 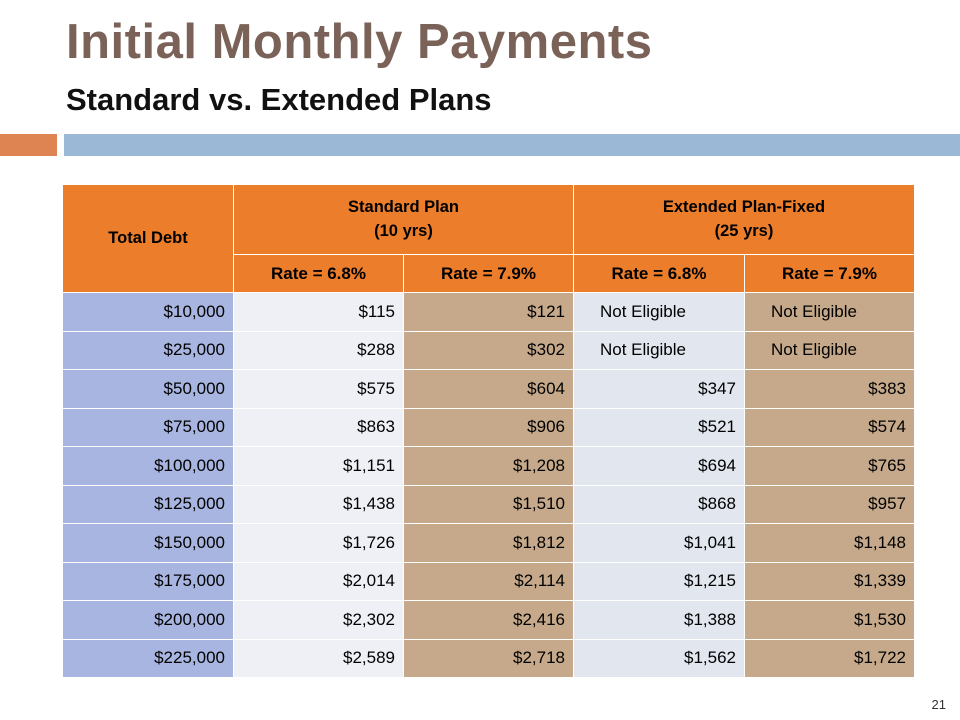 I want to click on header-standard-plan: Standard Plan (10 yrs), so click(x=403, y=219).